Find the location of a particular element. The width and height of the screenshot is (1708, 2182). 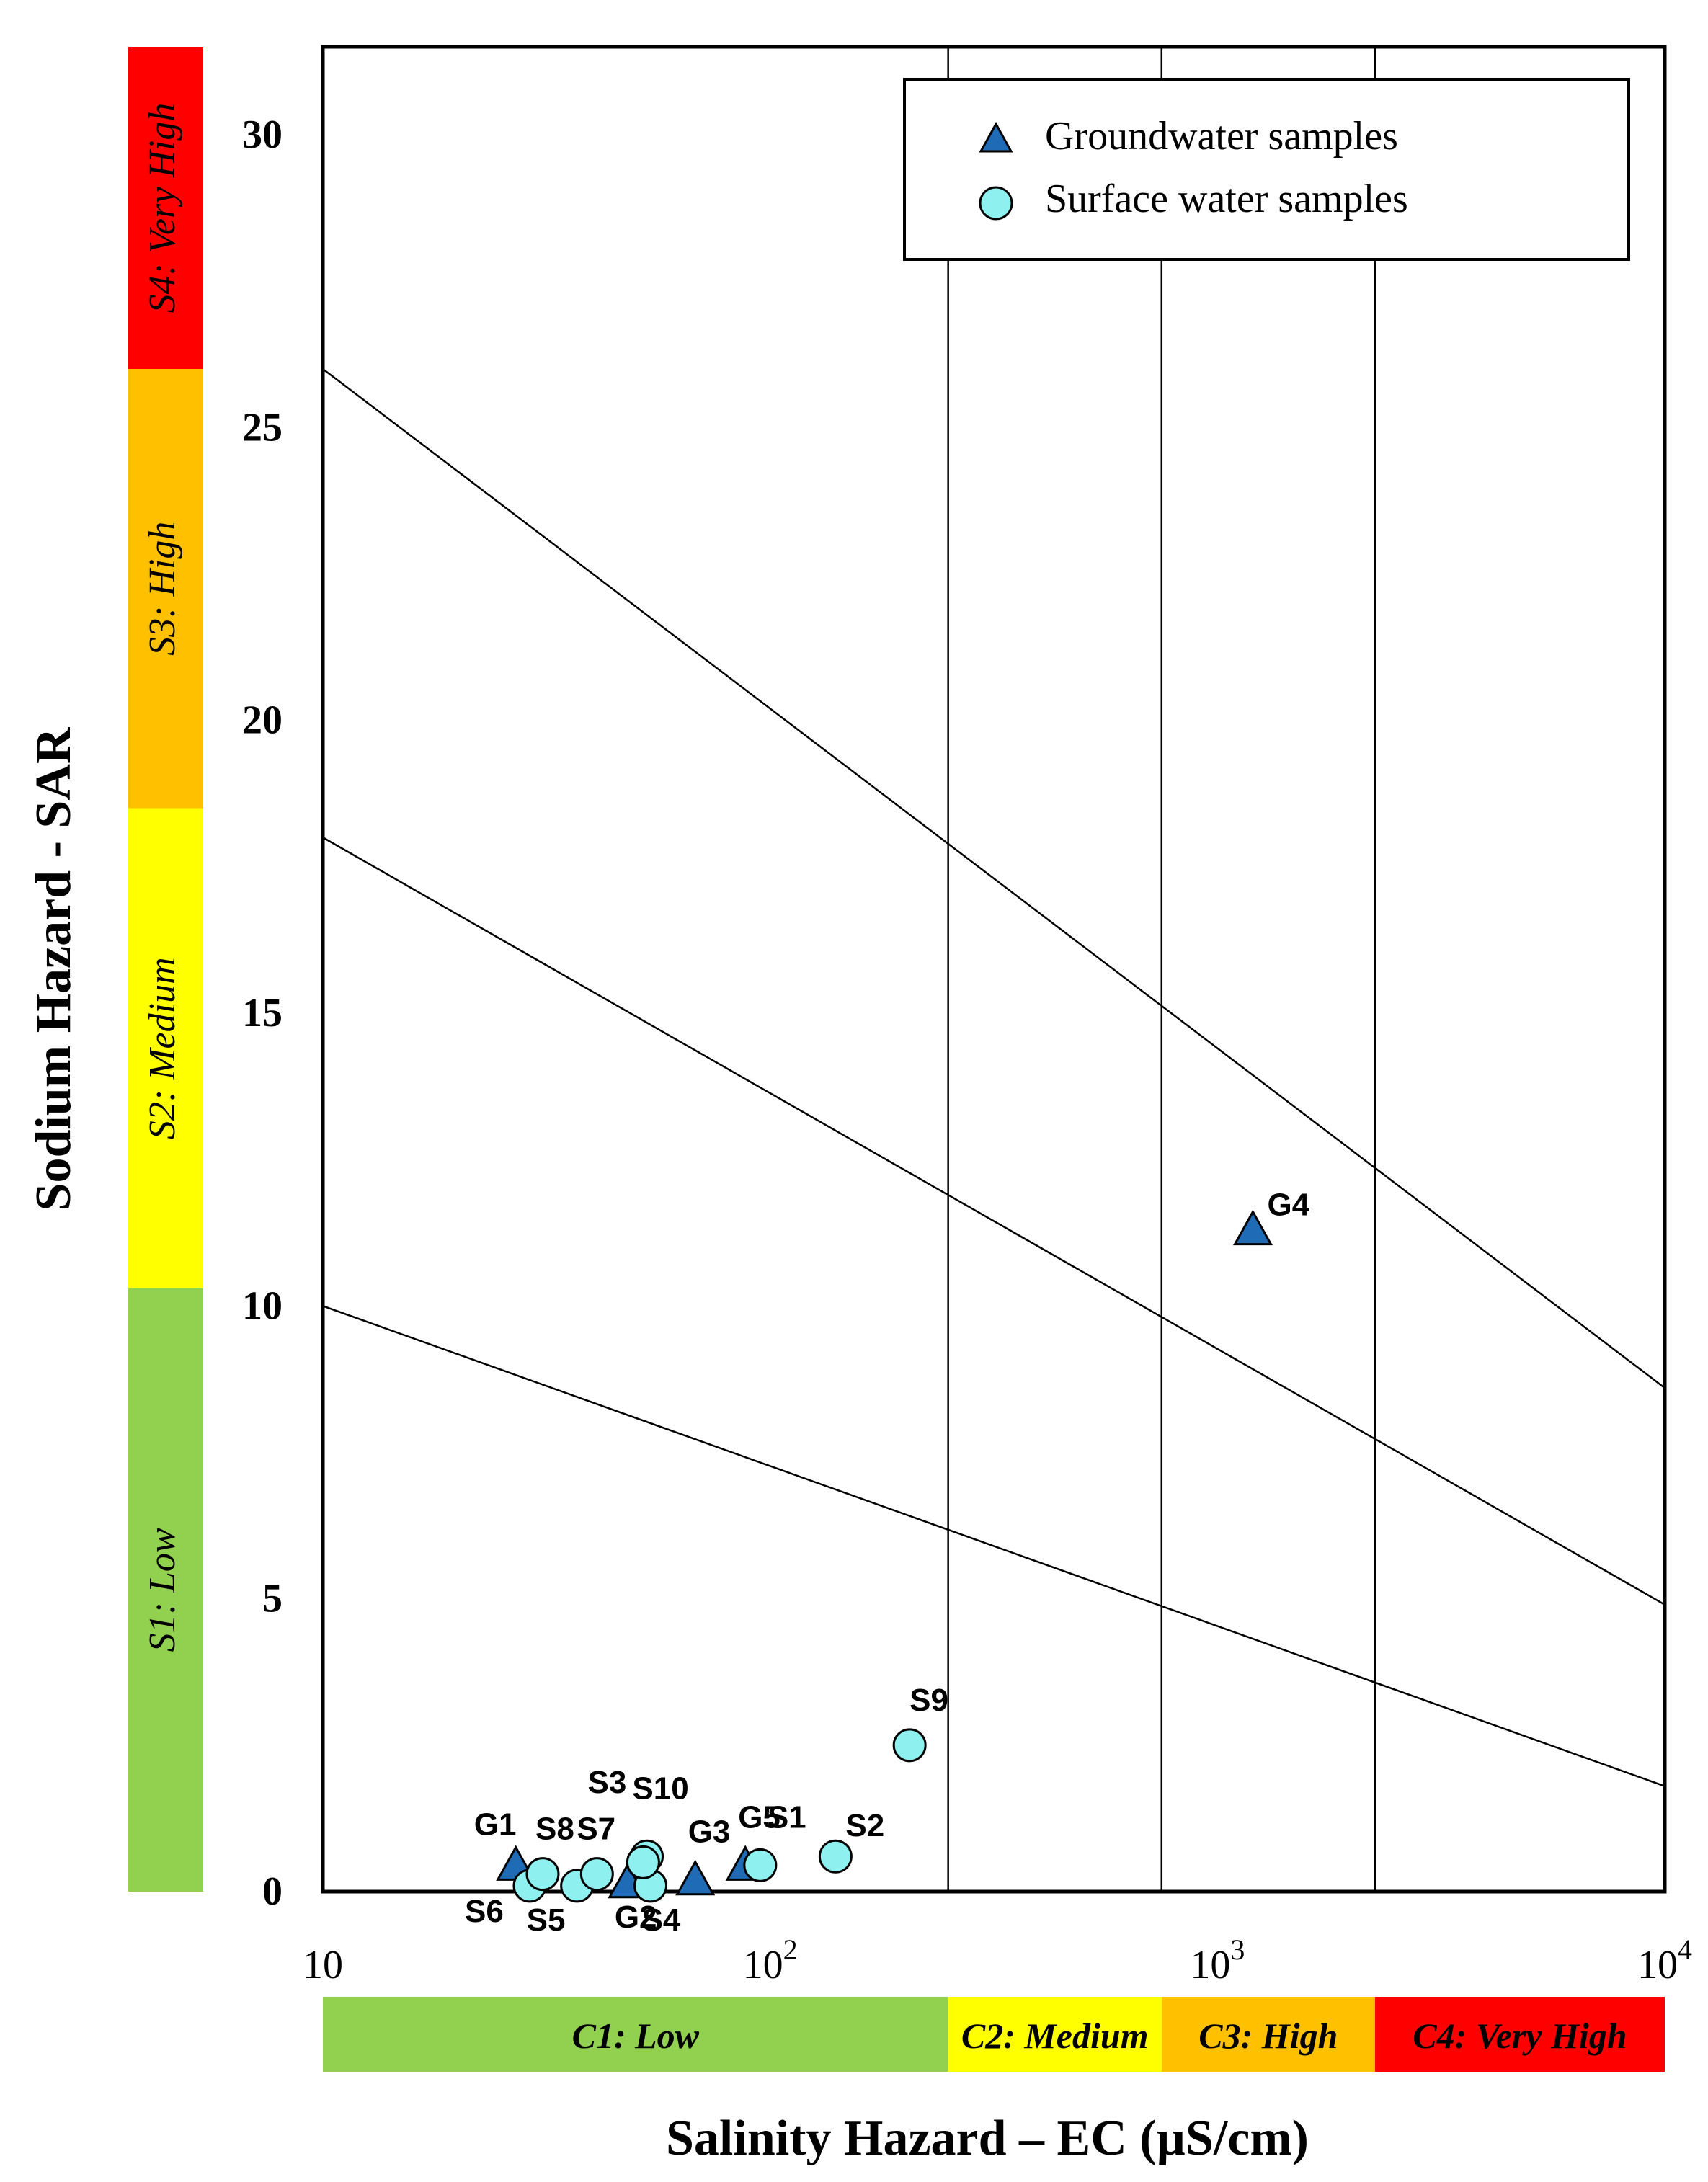

legend-box is located at coordinates (1267, 169).